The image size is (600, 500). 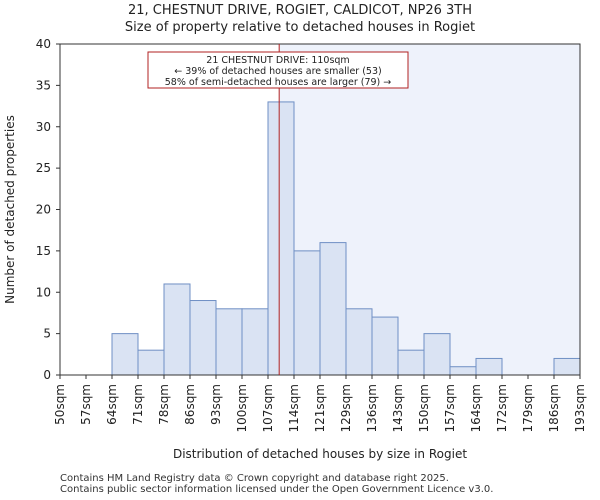 What do you see at coordinates (346, 408) in the screenshot?
I see `x-tick-label: 129sqm` at bounding box center [346, 408].